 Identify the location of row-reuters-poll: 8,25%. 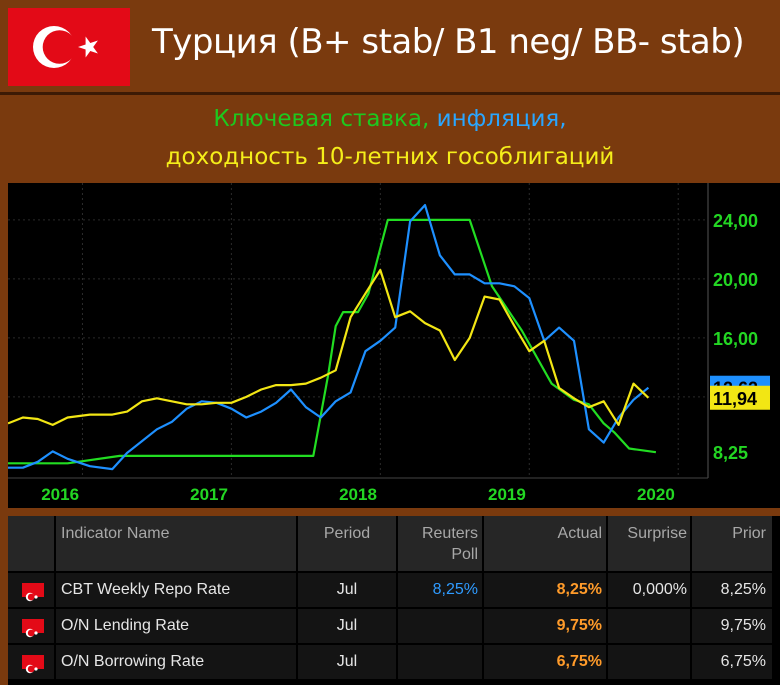
(440, 590).